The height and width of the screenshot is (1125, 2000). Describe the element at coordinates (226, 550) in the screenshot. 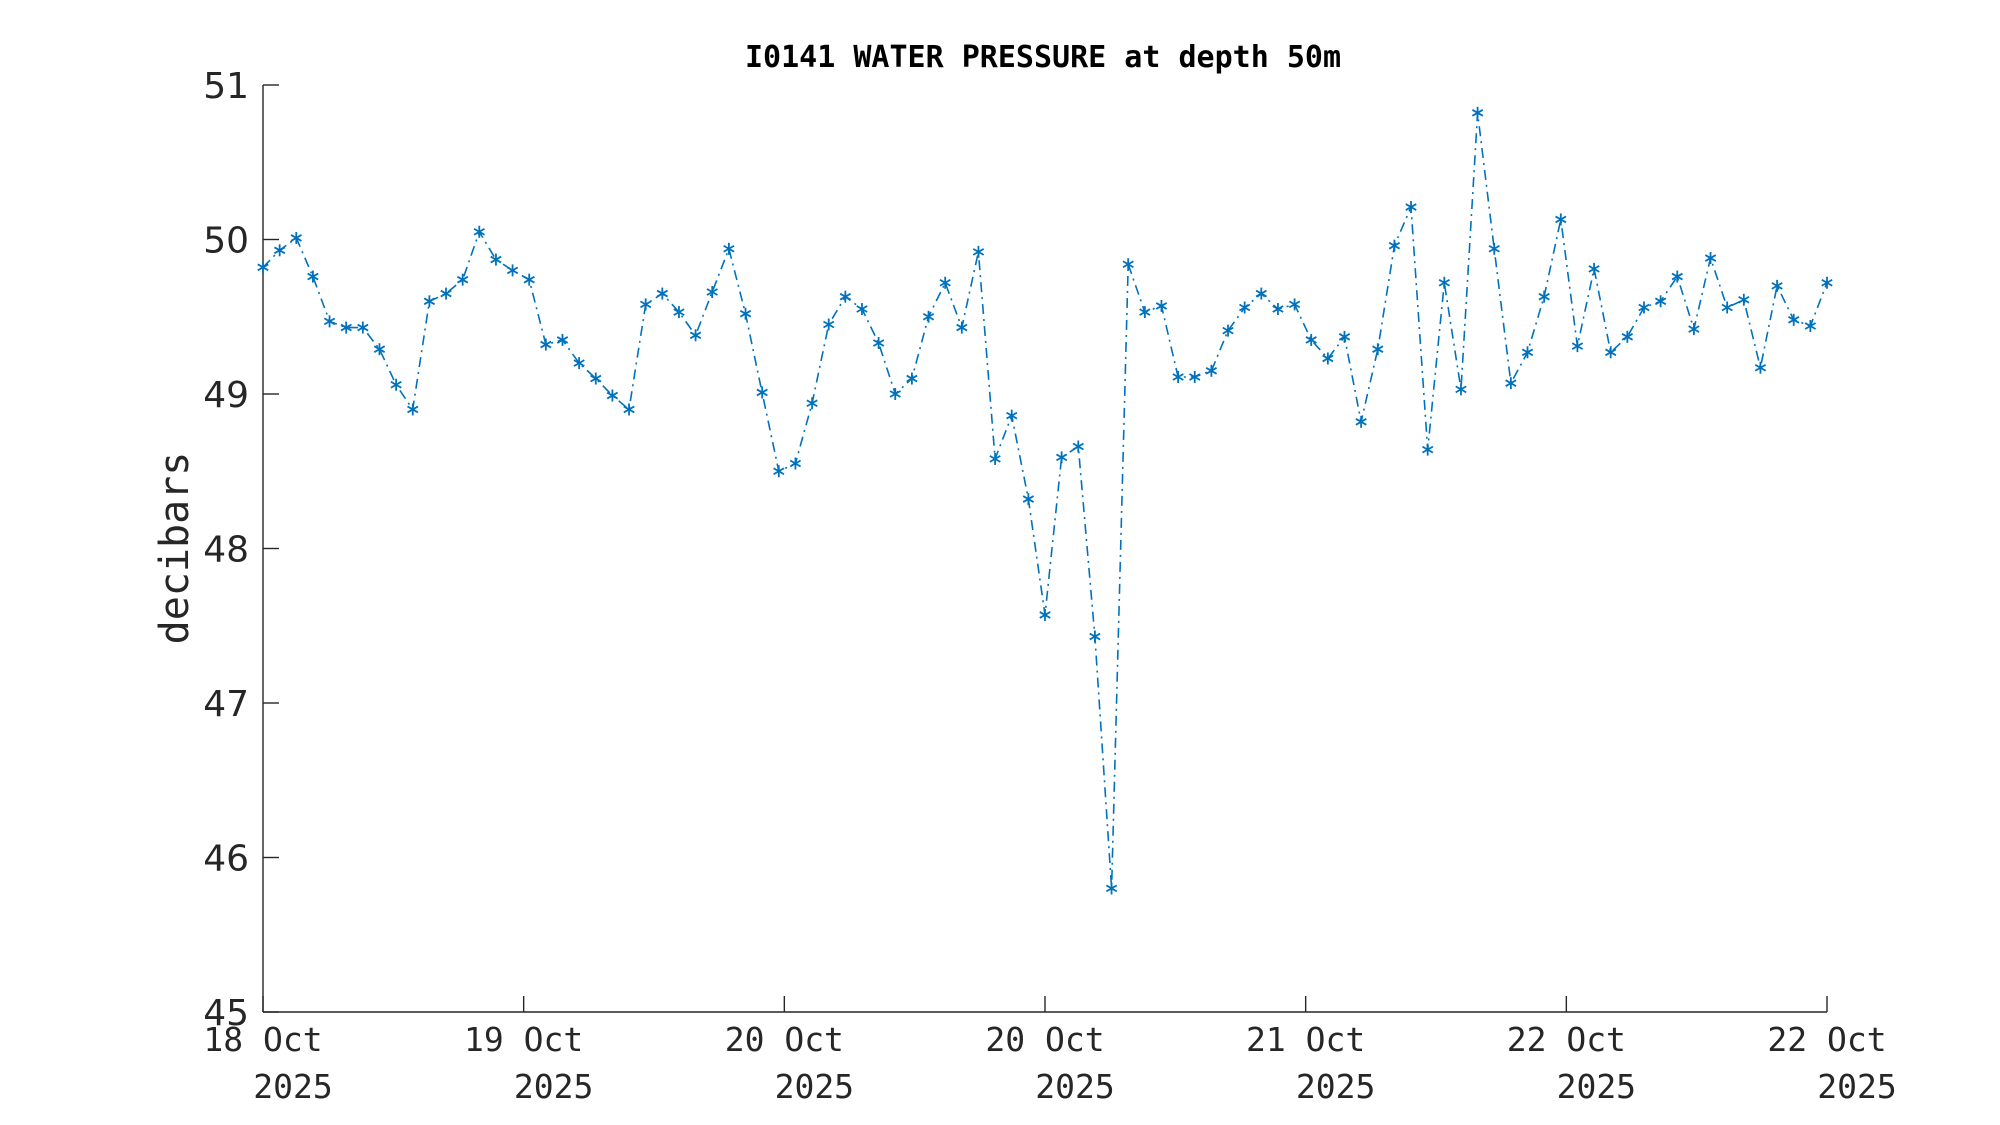

I see `y-tick-label: 48` at that location.